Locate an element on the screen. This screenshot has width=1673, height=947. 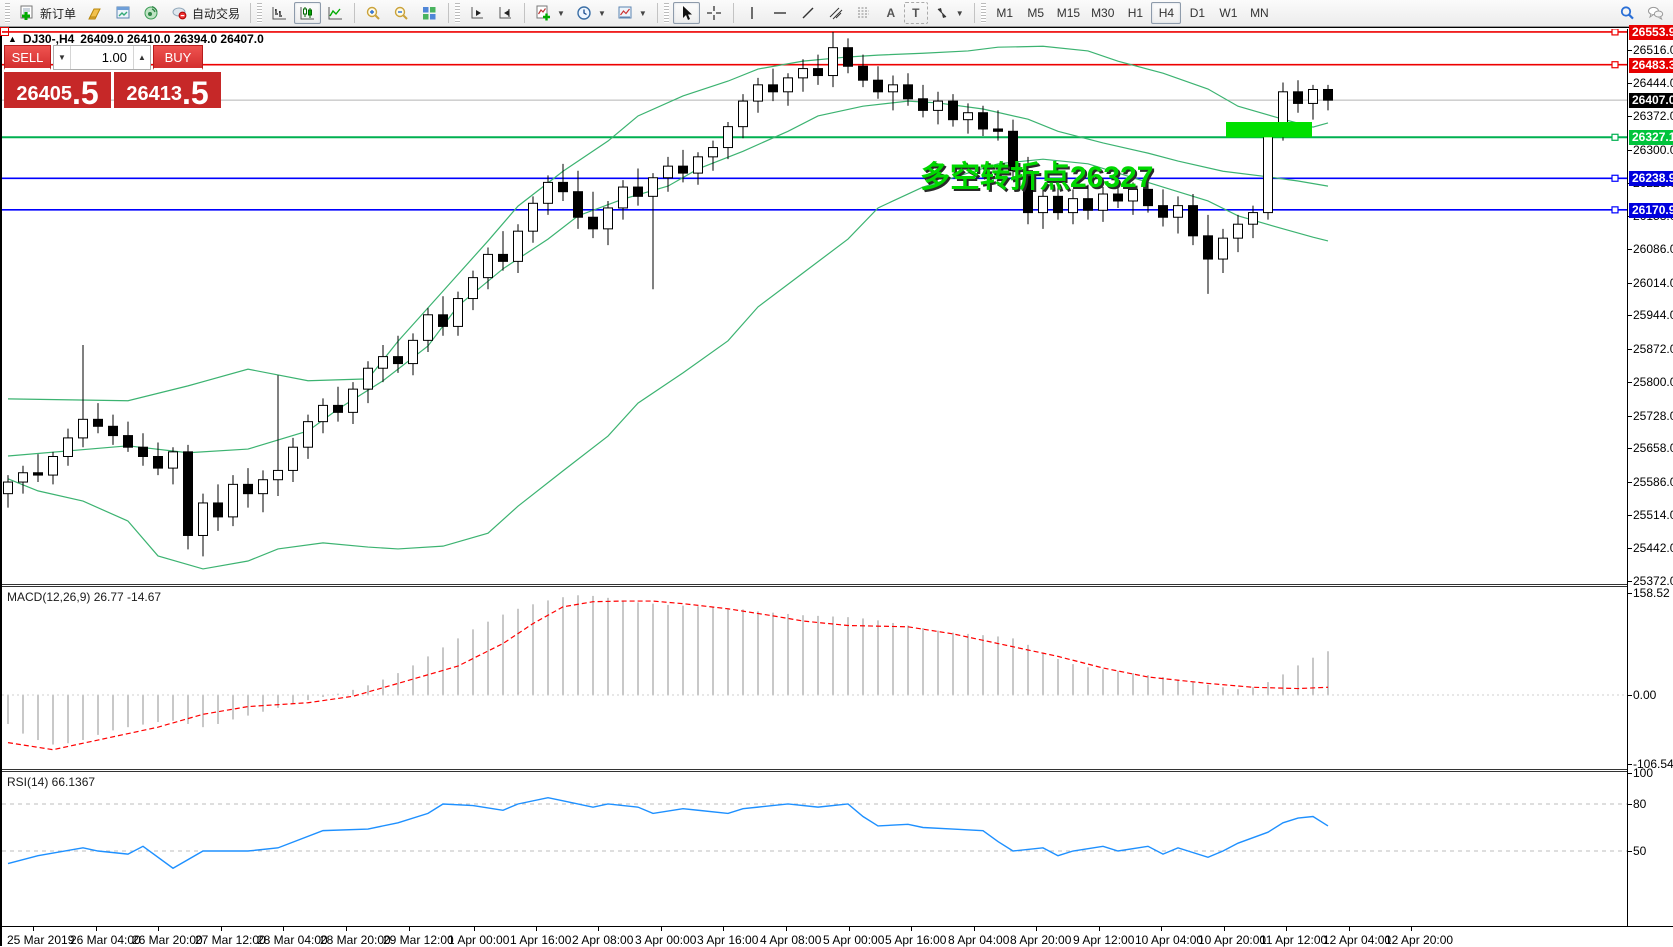
autotrading-button: 自动交易 is located at coordinates (205, 13).